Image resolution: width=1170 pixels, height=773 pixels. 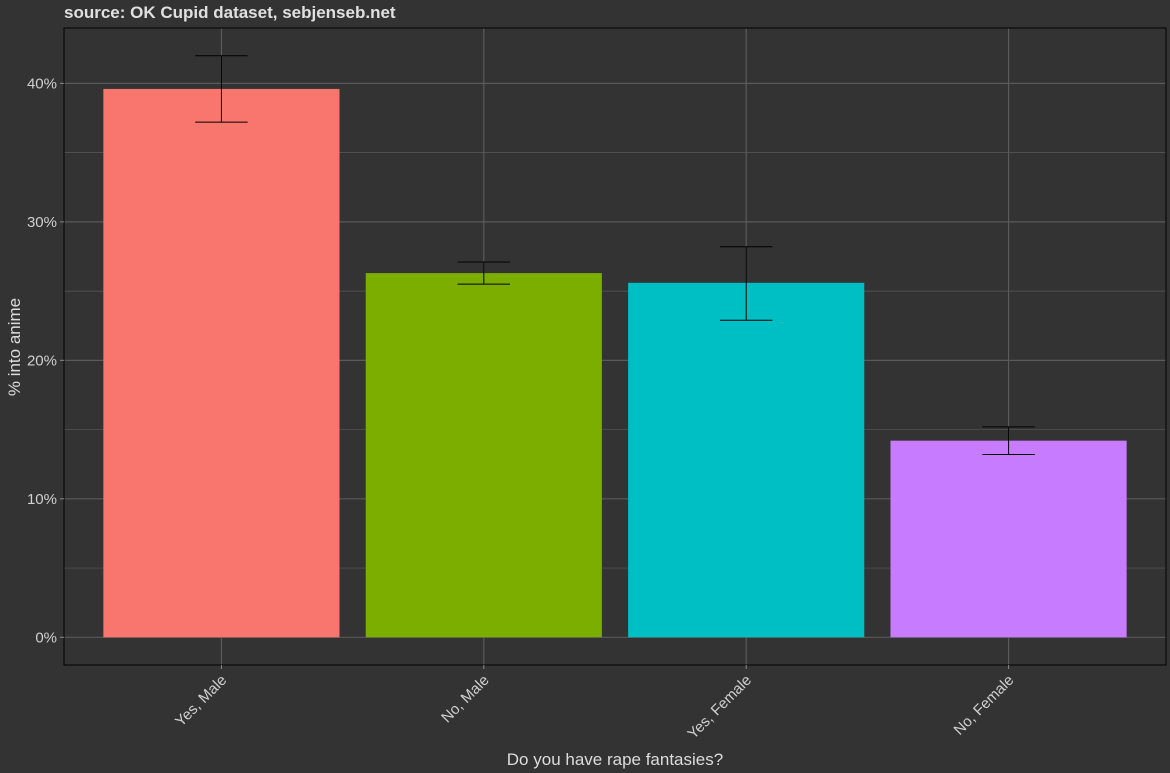 I want to click on chart-title: source: OK Cupid dataset, sebjenseb.net, so click(x=230, y=12).